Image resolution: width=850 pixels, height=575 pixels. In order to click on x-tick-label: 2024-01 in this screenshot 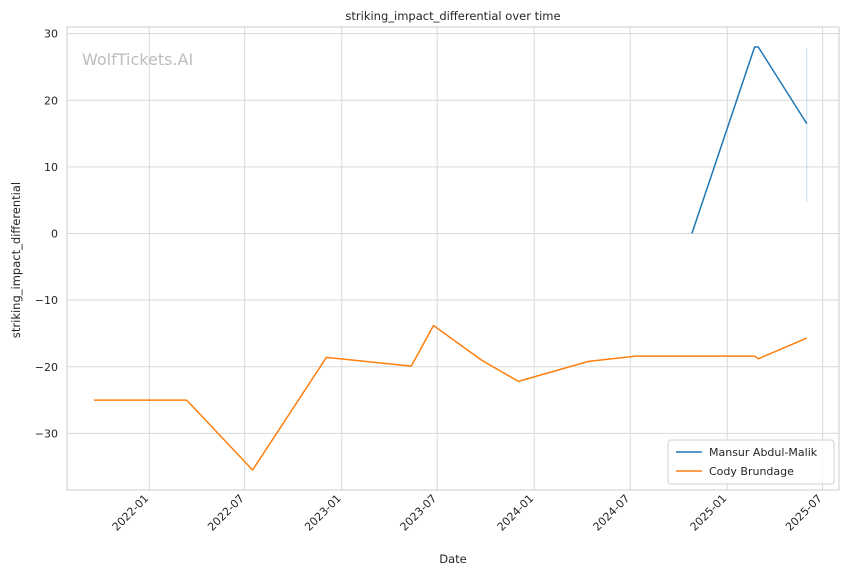, I will do `click(516, 513)`.